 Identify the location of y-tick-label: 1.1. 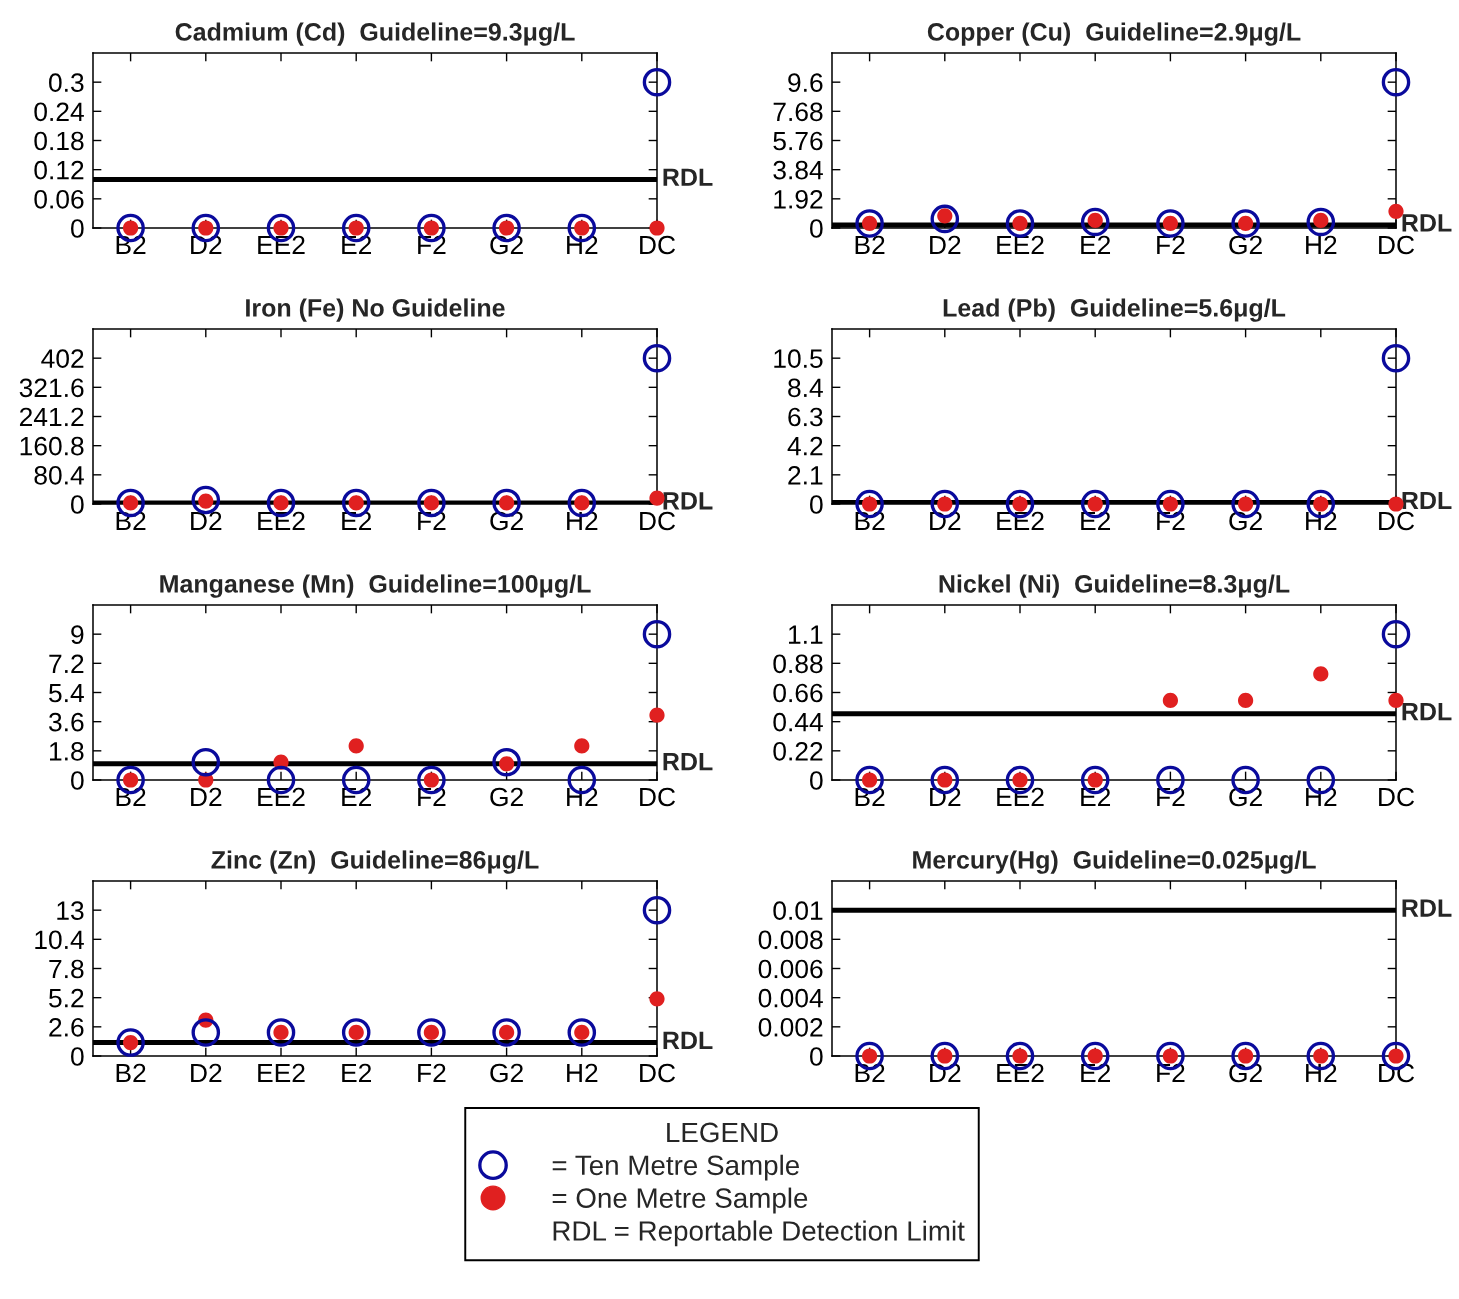
(806, 634).